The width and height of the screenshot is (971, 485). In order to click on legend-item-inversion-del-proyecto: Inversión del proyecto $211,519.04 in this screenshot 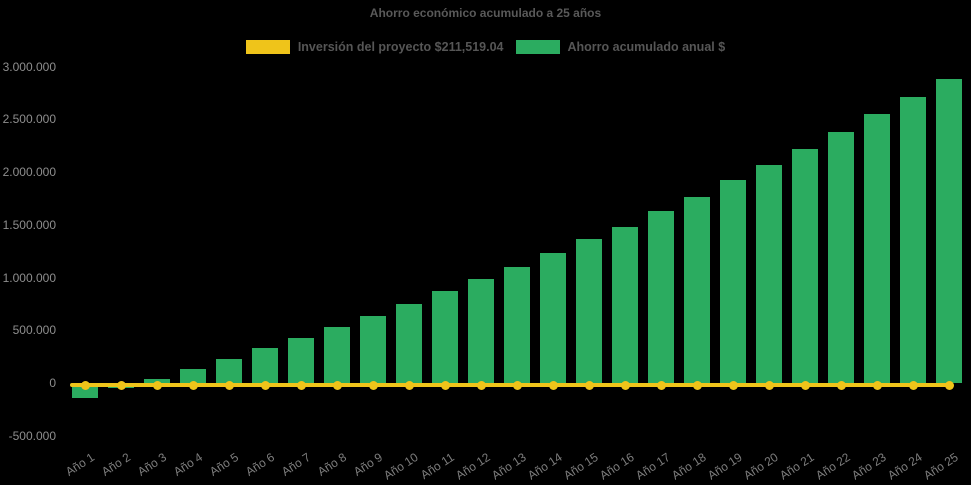, I will do `click(374, 47)`.